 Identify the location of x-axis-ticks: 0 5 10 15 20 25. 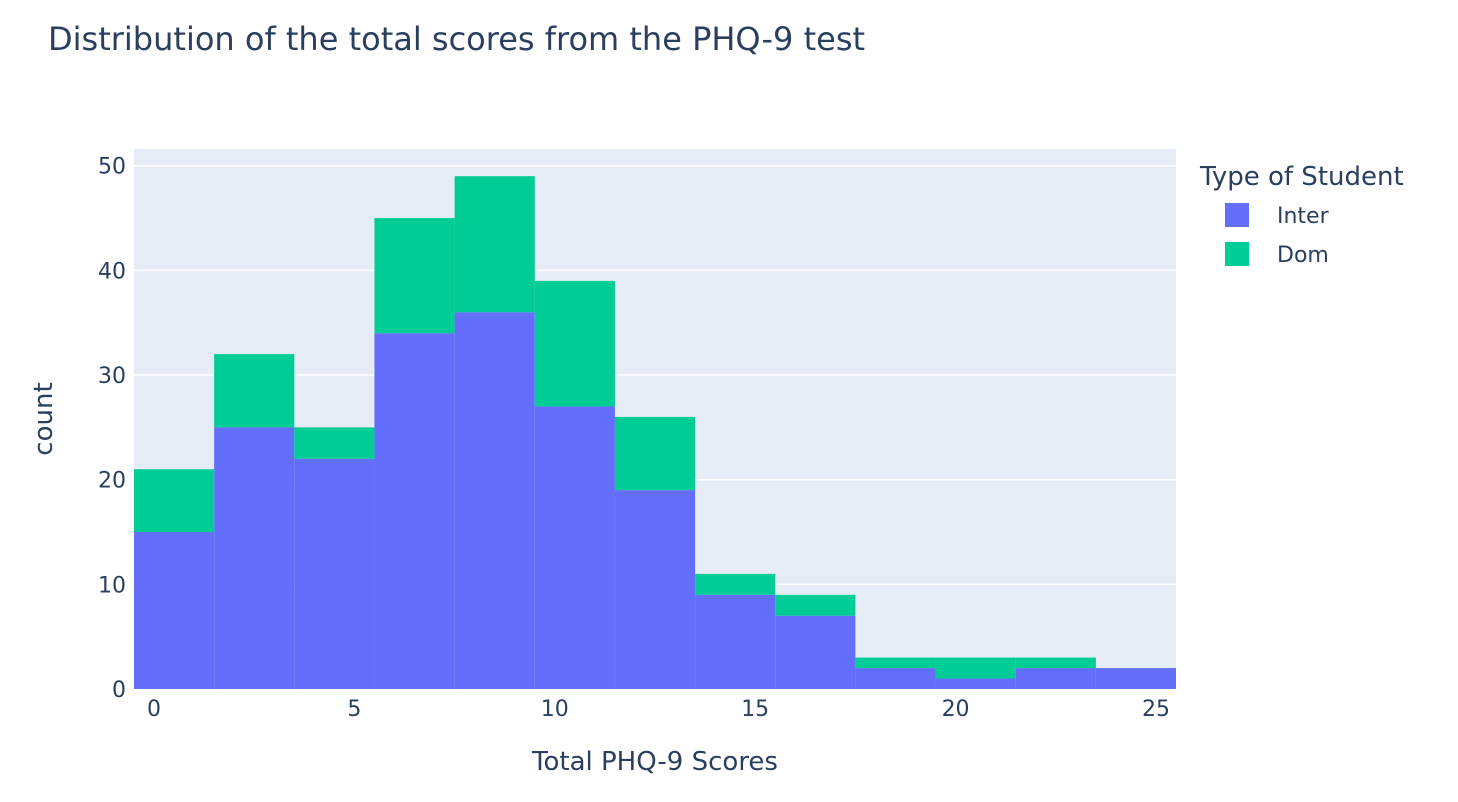
(658, 709).